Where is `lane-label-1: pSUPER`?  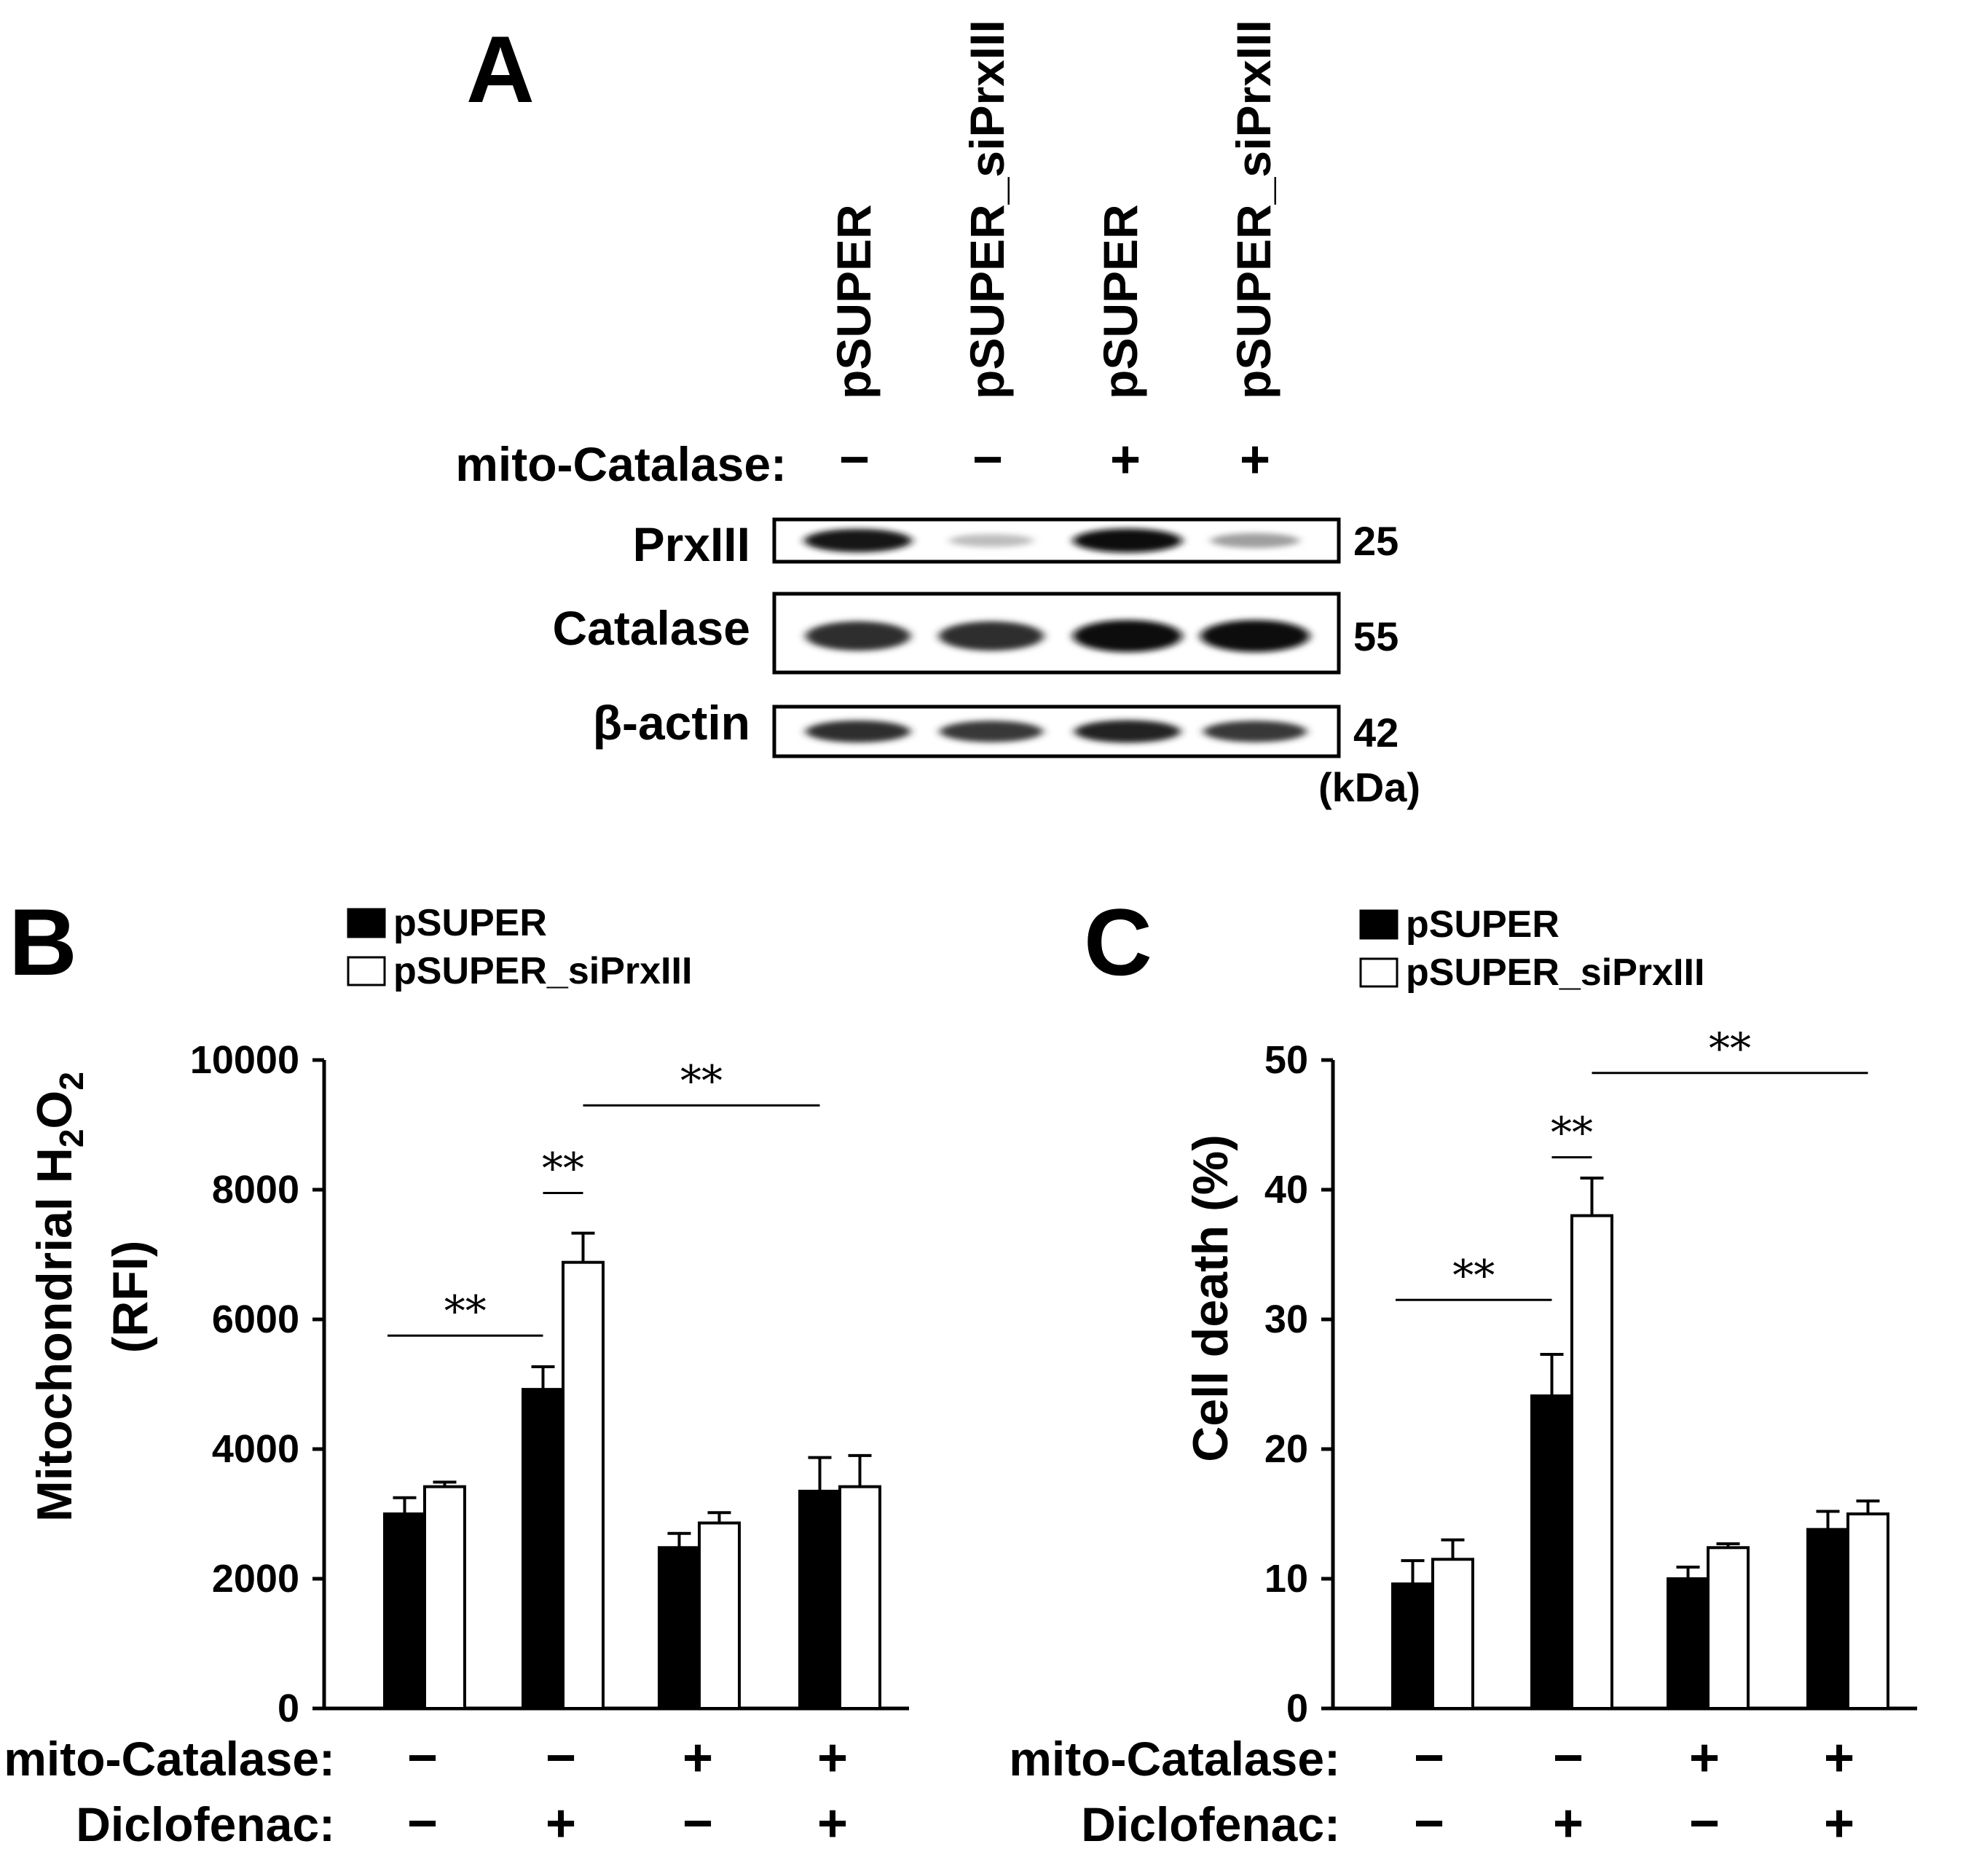 lane-label-1: pSUPER is located at coordinates (854, 301).